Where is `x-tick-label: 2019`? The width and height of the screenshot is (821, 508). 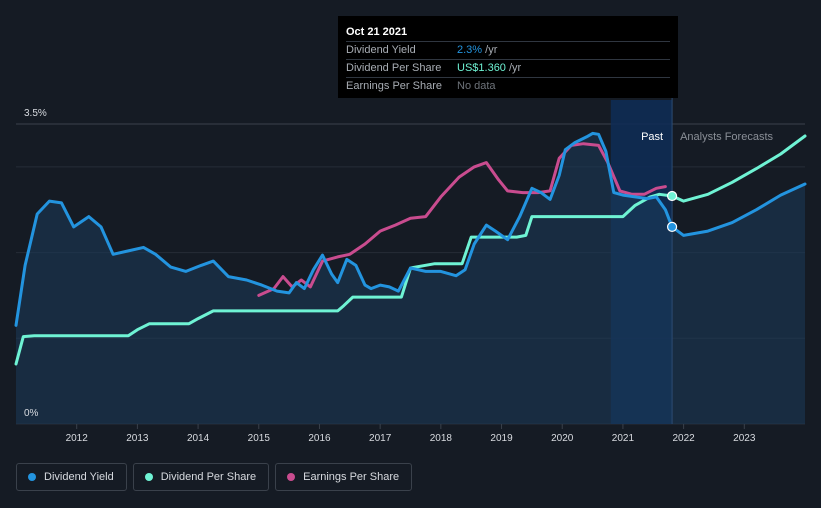
x-tick-label: 2019 is located at coordinates (501, 438).